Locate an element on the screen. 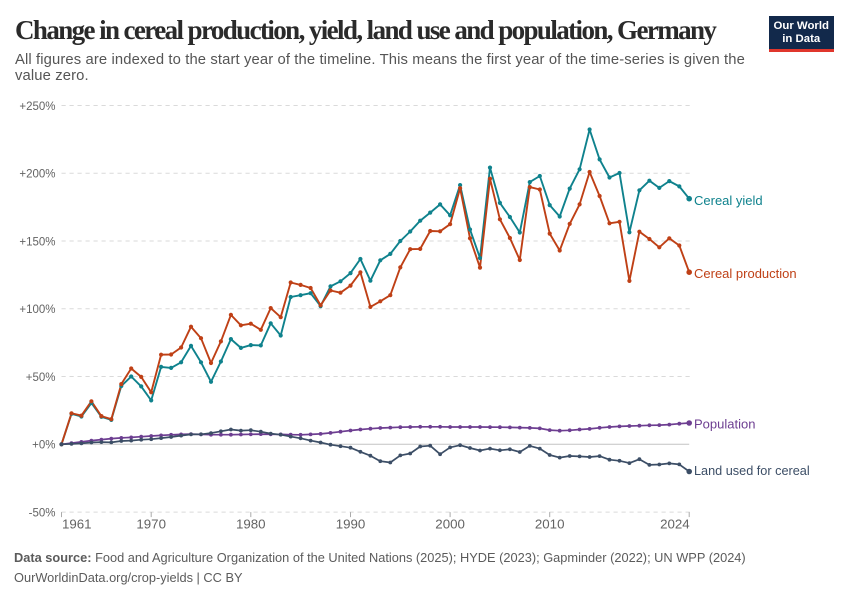 This screenshot has width=850, height=600. svg-text: +250% is located at coordinates (37, 107).